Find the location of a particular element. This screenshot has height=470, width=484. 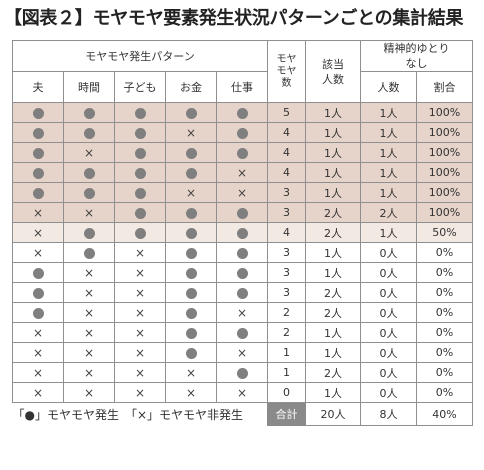

leeway-header: 精神的ゆとり なし is located at coordinates (416, 56).